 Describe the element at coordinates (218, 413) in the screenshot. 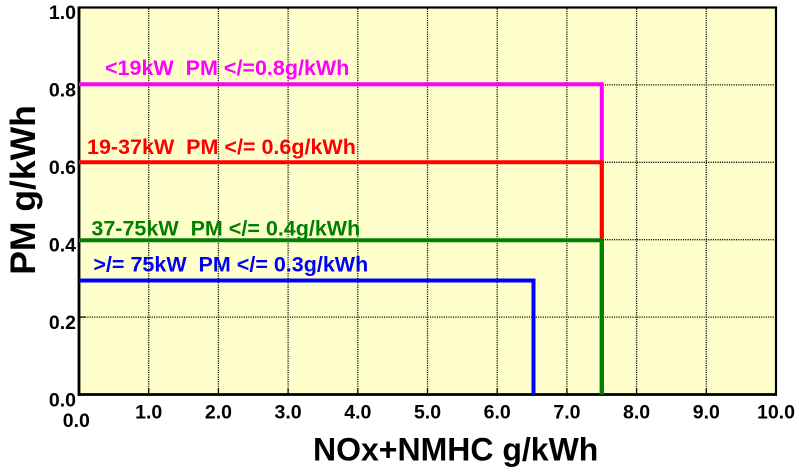

I see `svg-text: 2.0` at that location.